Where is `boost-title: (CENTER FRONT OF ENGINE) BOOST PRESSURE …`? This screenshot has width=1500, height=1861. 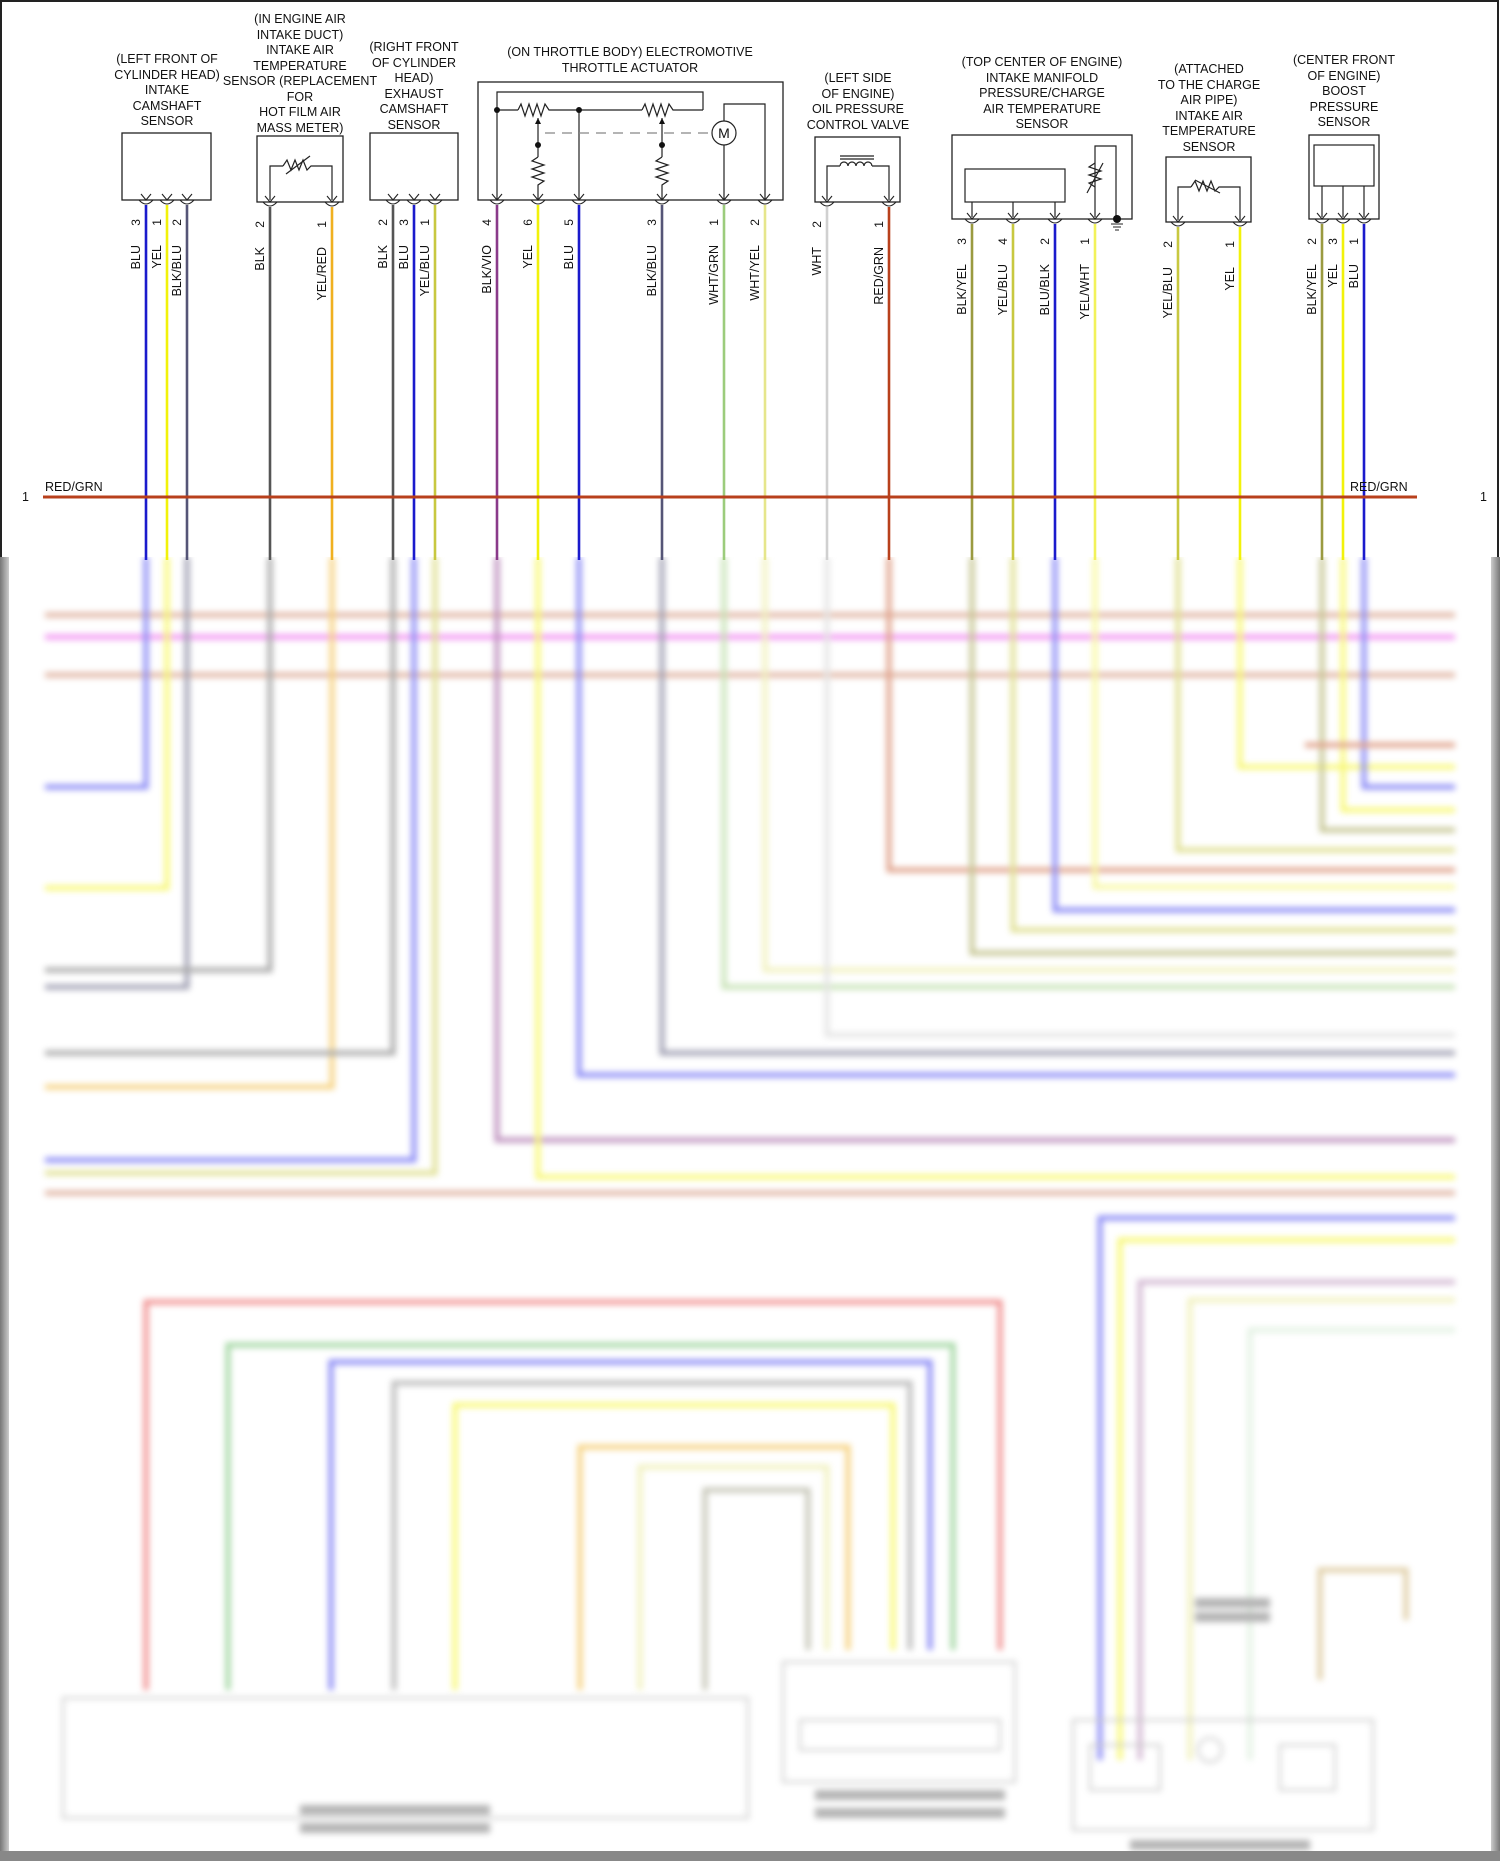
boost-title: (CENTER FRONT OF ENGINE) BOOST PRESSURE … is located at coordinates (1344, 91).